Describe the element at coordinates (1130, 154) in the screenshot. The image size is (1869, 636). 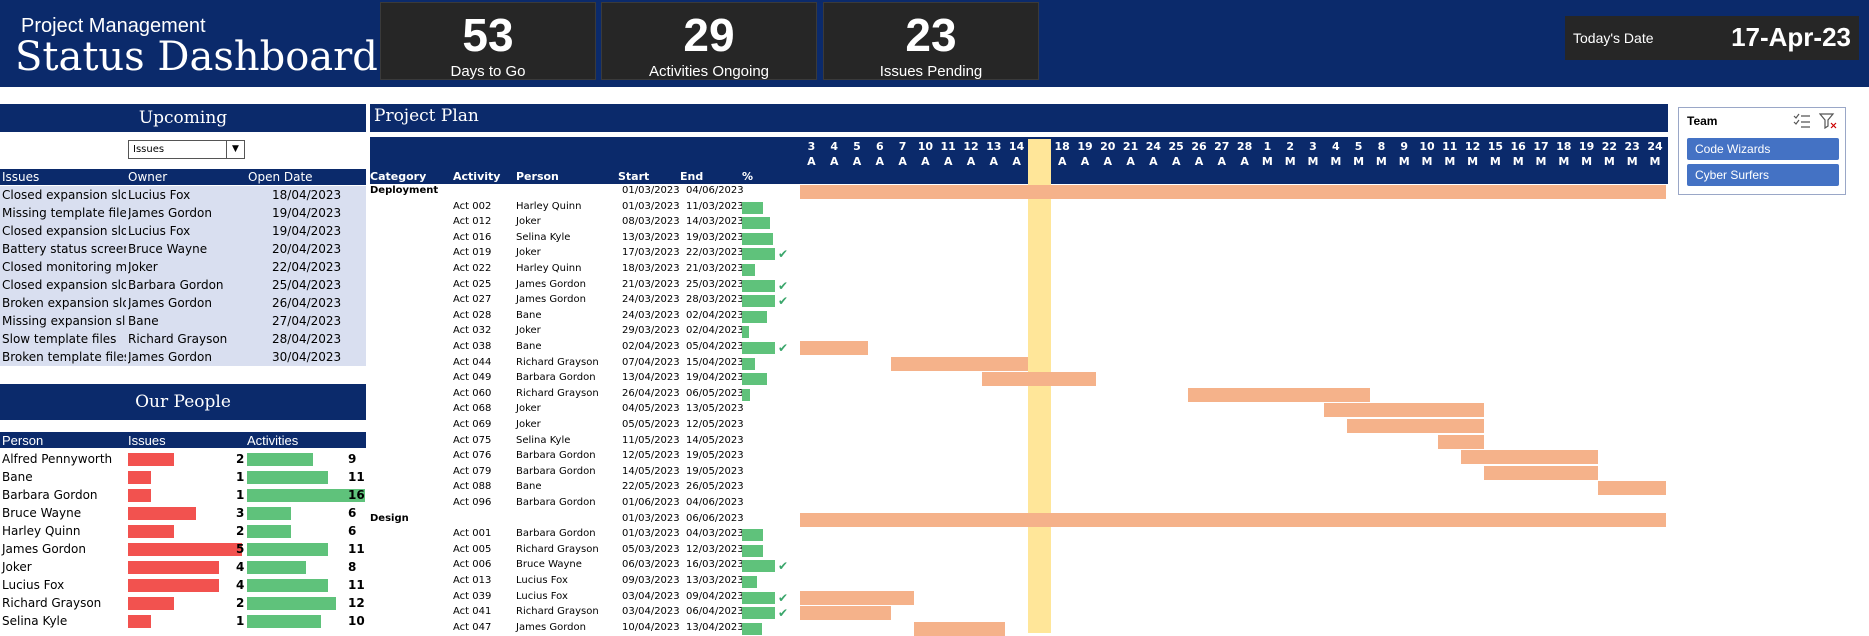
I see `day-header: 21 A` at that location.